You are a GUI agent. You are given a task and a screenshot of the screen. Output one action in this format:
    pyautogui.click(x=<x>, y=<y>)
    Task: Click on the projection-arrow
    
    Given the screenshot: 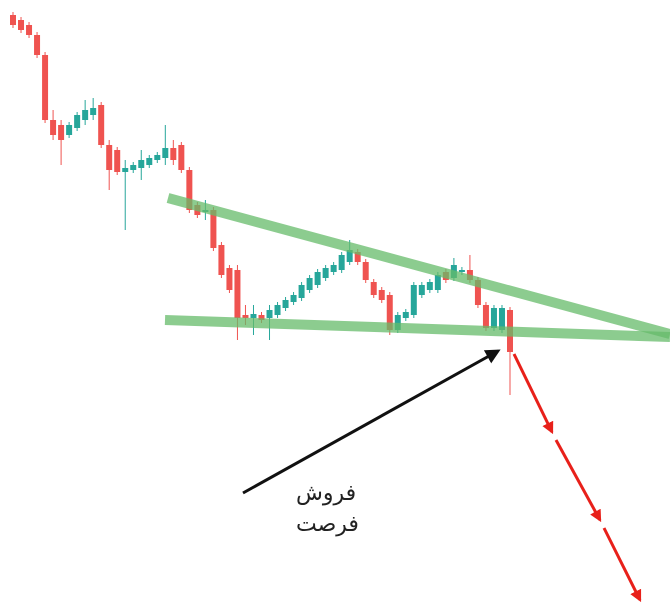 What is the action you would take?
    pyautogui.click(x=577, y=478)
    